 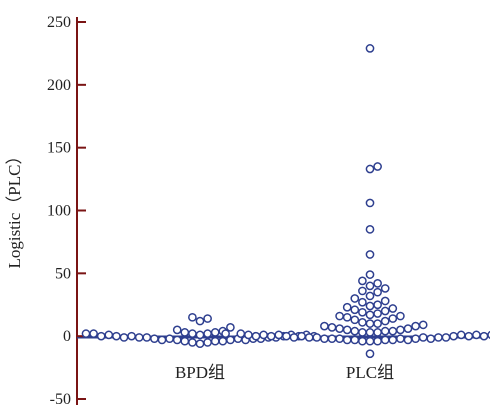 I want to click on y-tick-label: 150, so click(x=59, y=148).